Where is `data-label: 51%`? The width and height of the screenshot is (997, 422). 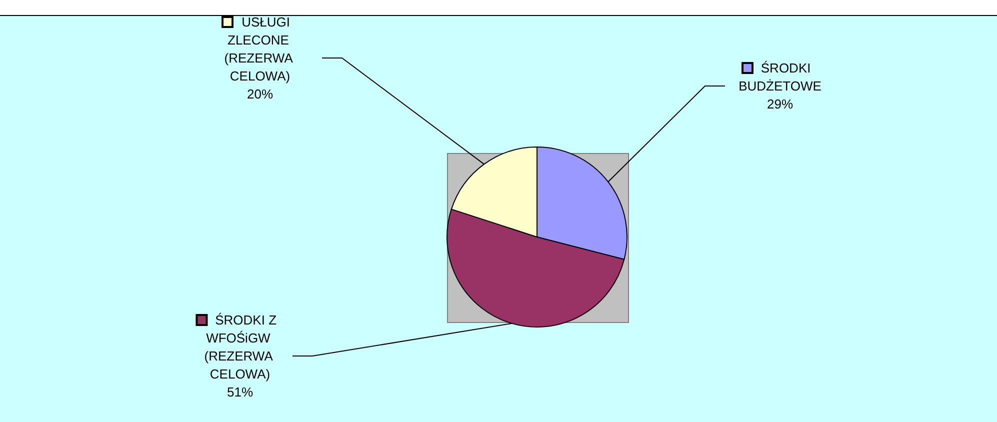
data-label: 51% is located at coordinates (240, 392).